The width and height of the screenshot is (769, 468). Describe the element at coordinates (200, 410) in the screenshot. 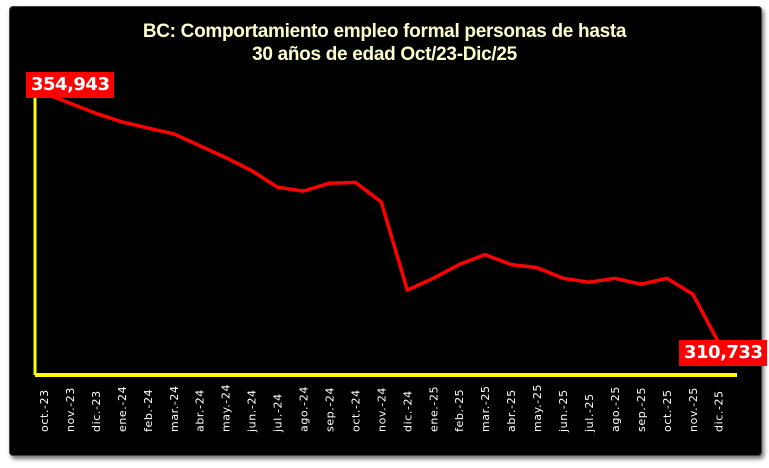

I see `x-tick-label: abr.-24` at that location.